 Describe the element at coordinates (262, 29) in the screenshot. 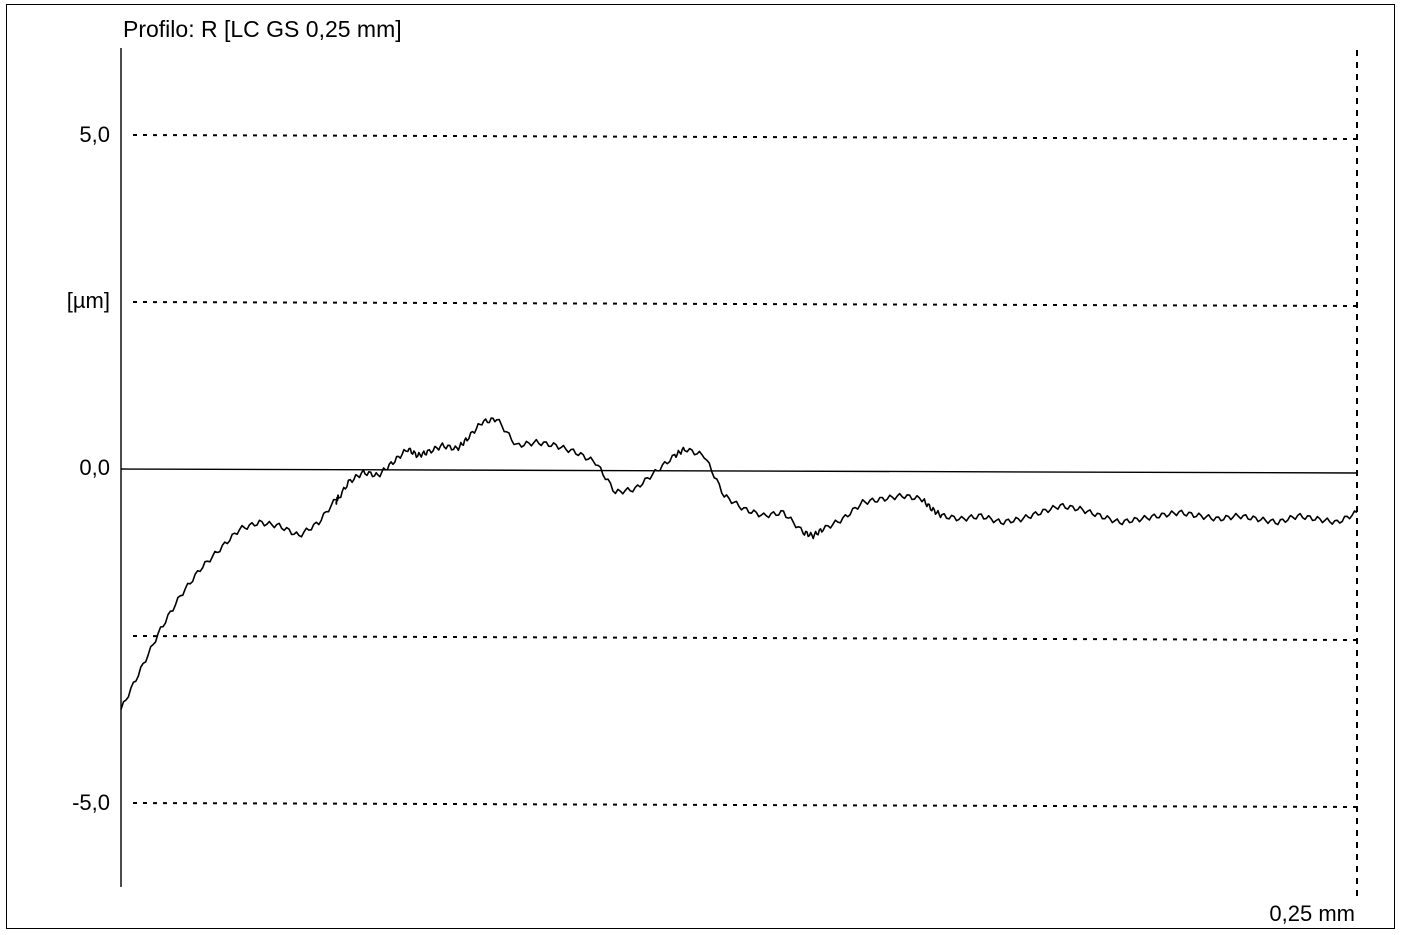

I see `chart-title: Profilo: R [LC GS 0,25 mm]` at that location.